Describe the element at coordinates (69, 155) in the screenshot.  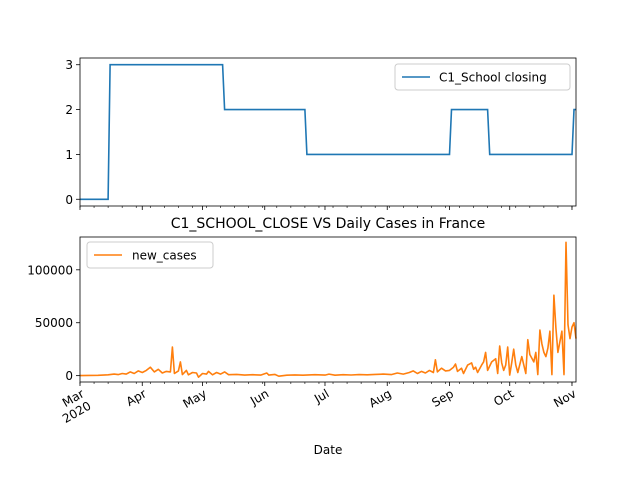
I see `top-y-tick-label: 1` at that location.